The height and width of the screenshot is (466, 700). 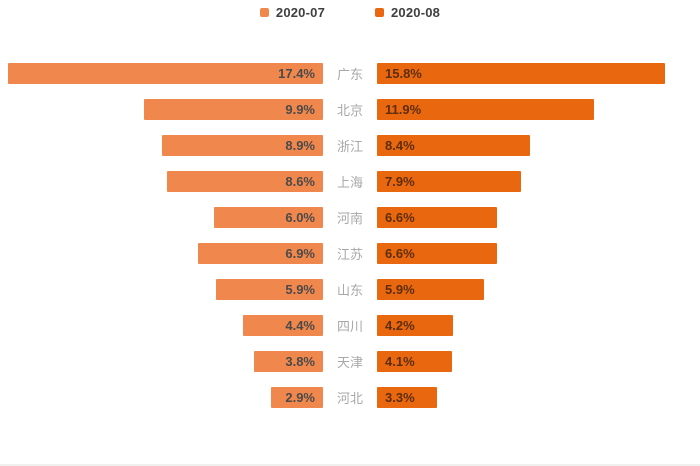 What do you see at coordinates (161, 397) in the screenshot?
I see `left-bar-cell: 2.9%` at bounding box center [161, 397].